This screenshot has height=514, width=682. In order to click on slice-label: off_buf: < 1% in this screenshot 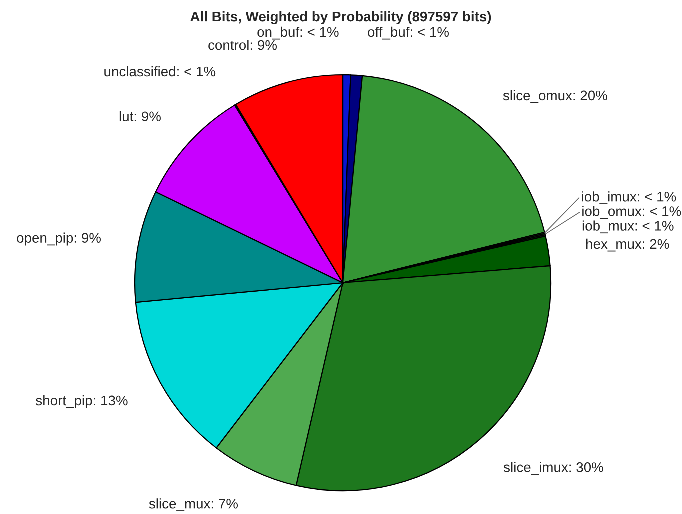, I will do `click(408, 33)`.